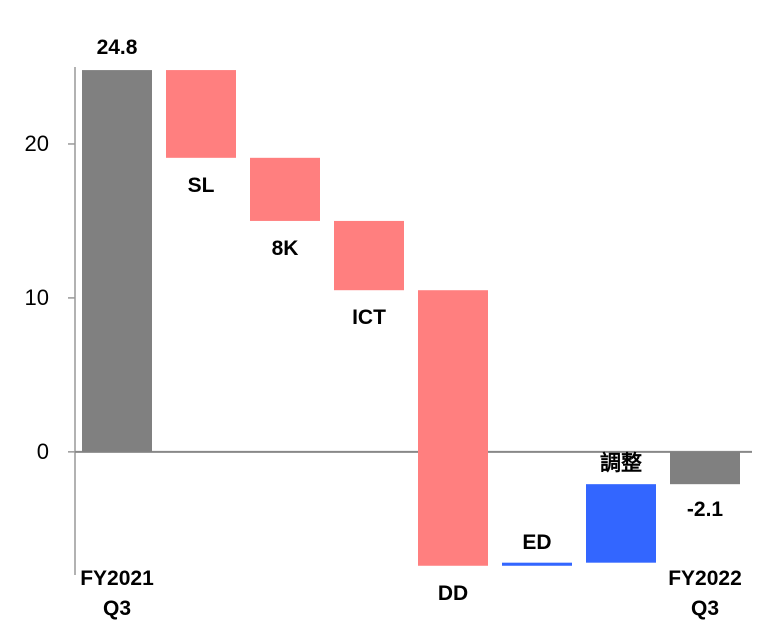  I want to click on category-label: 調整, so click(621, 464).